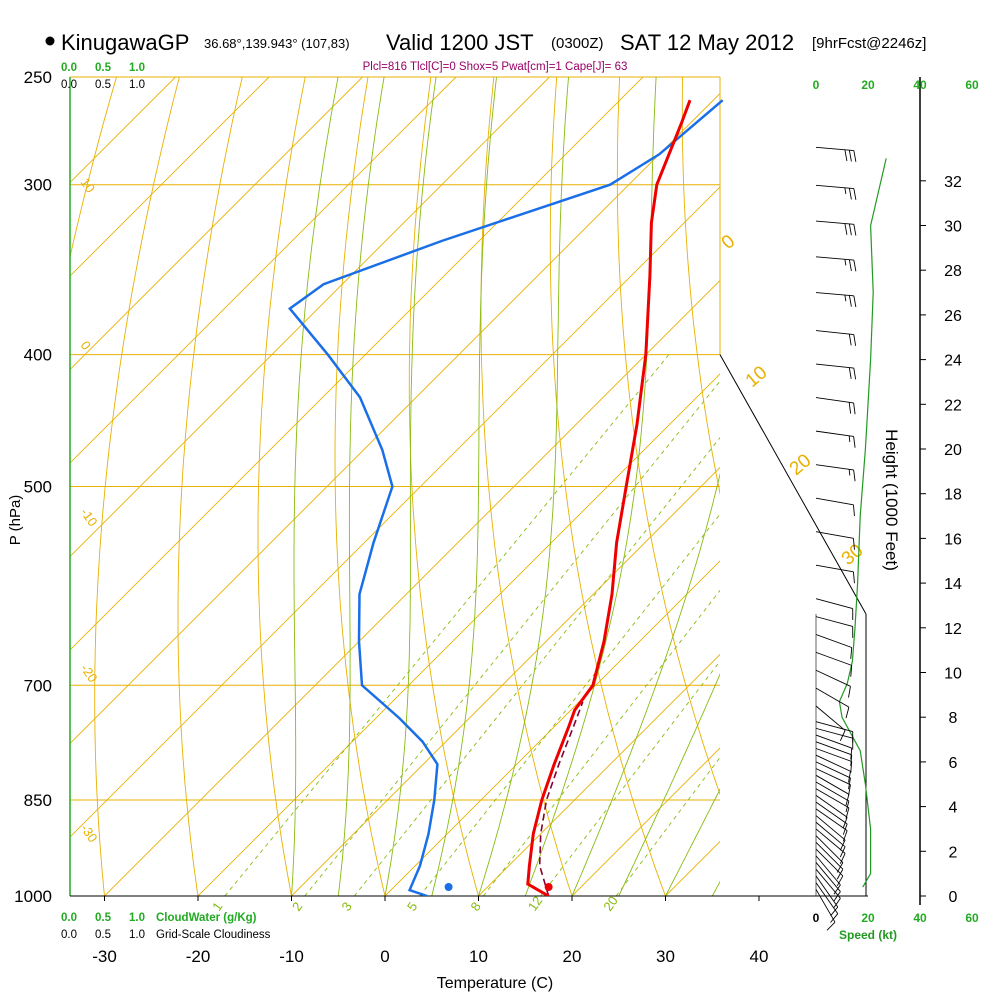  What do you see at coordinates (125, 42) in the screenshot?
I see `station-name: KinugawaGP` at bounding box center [125, 42].